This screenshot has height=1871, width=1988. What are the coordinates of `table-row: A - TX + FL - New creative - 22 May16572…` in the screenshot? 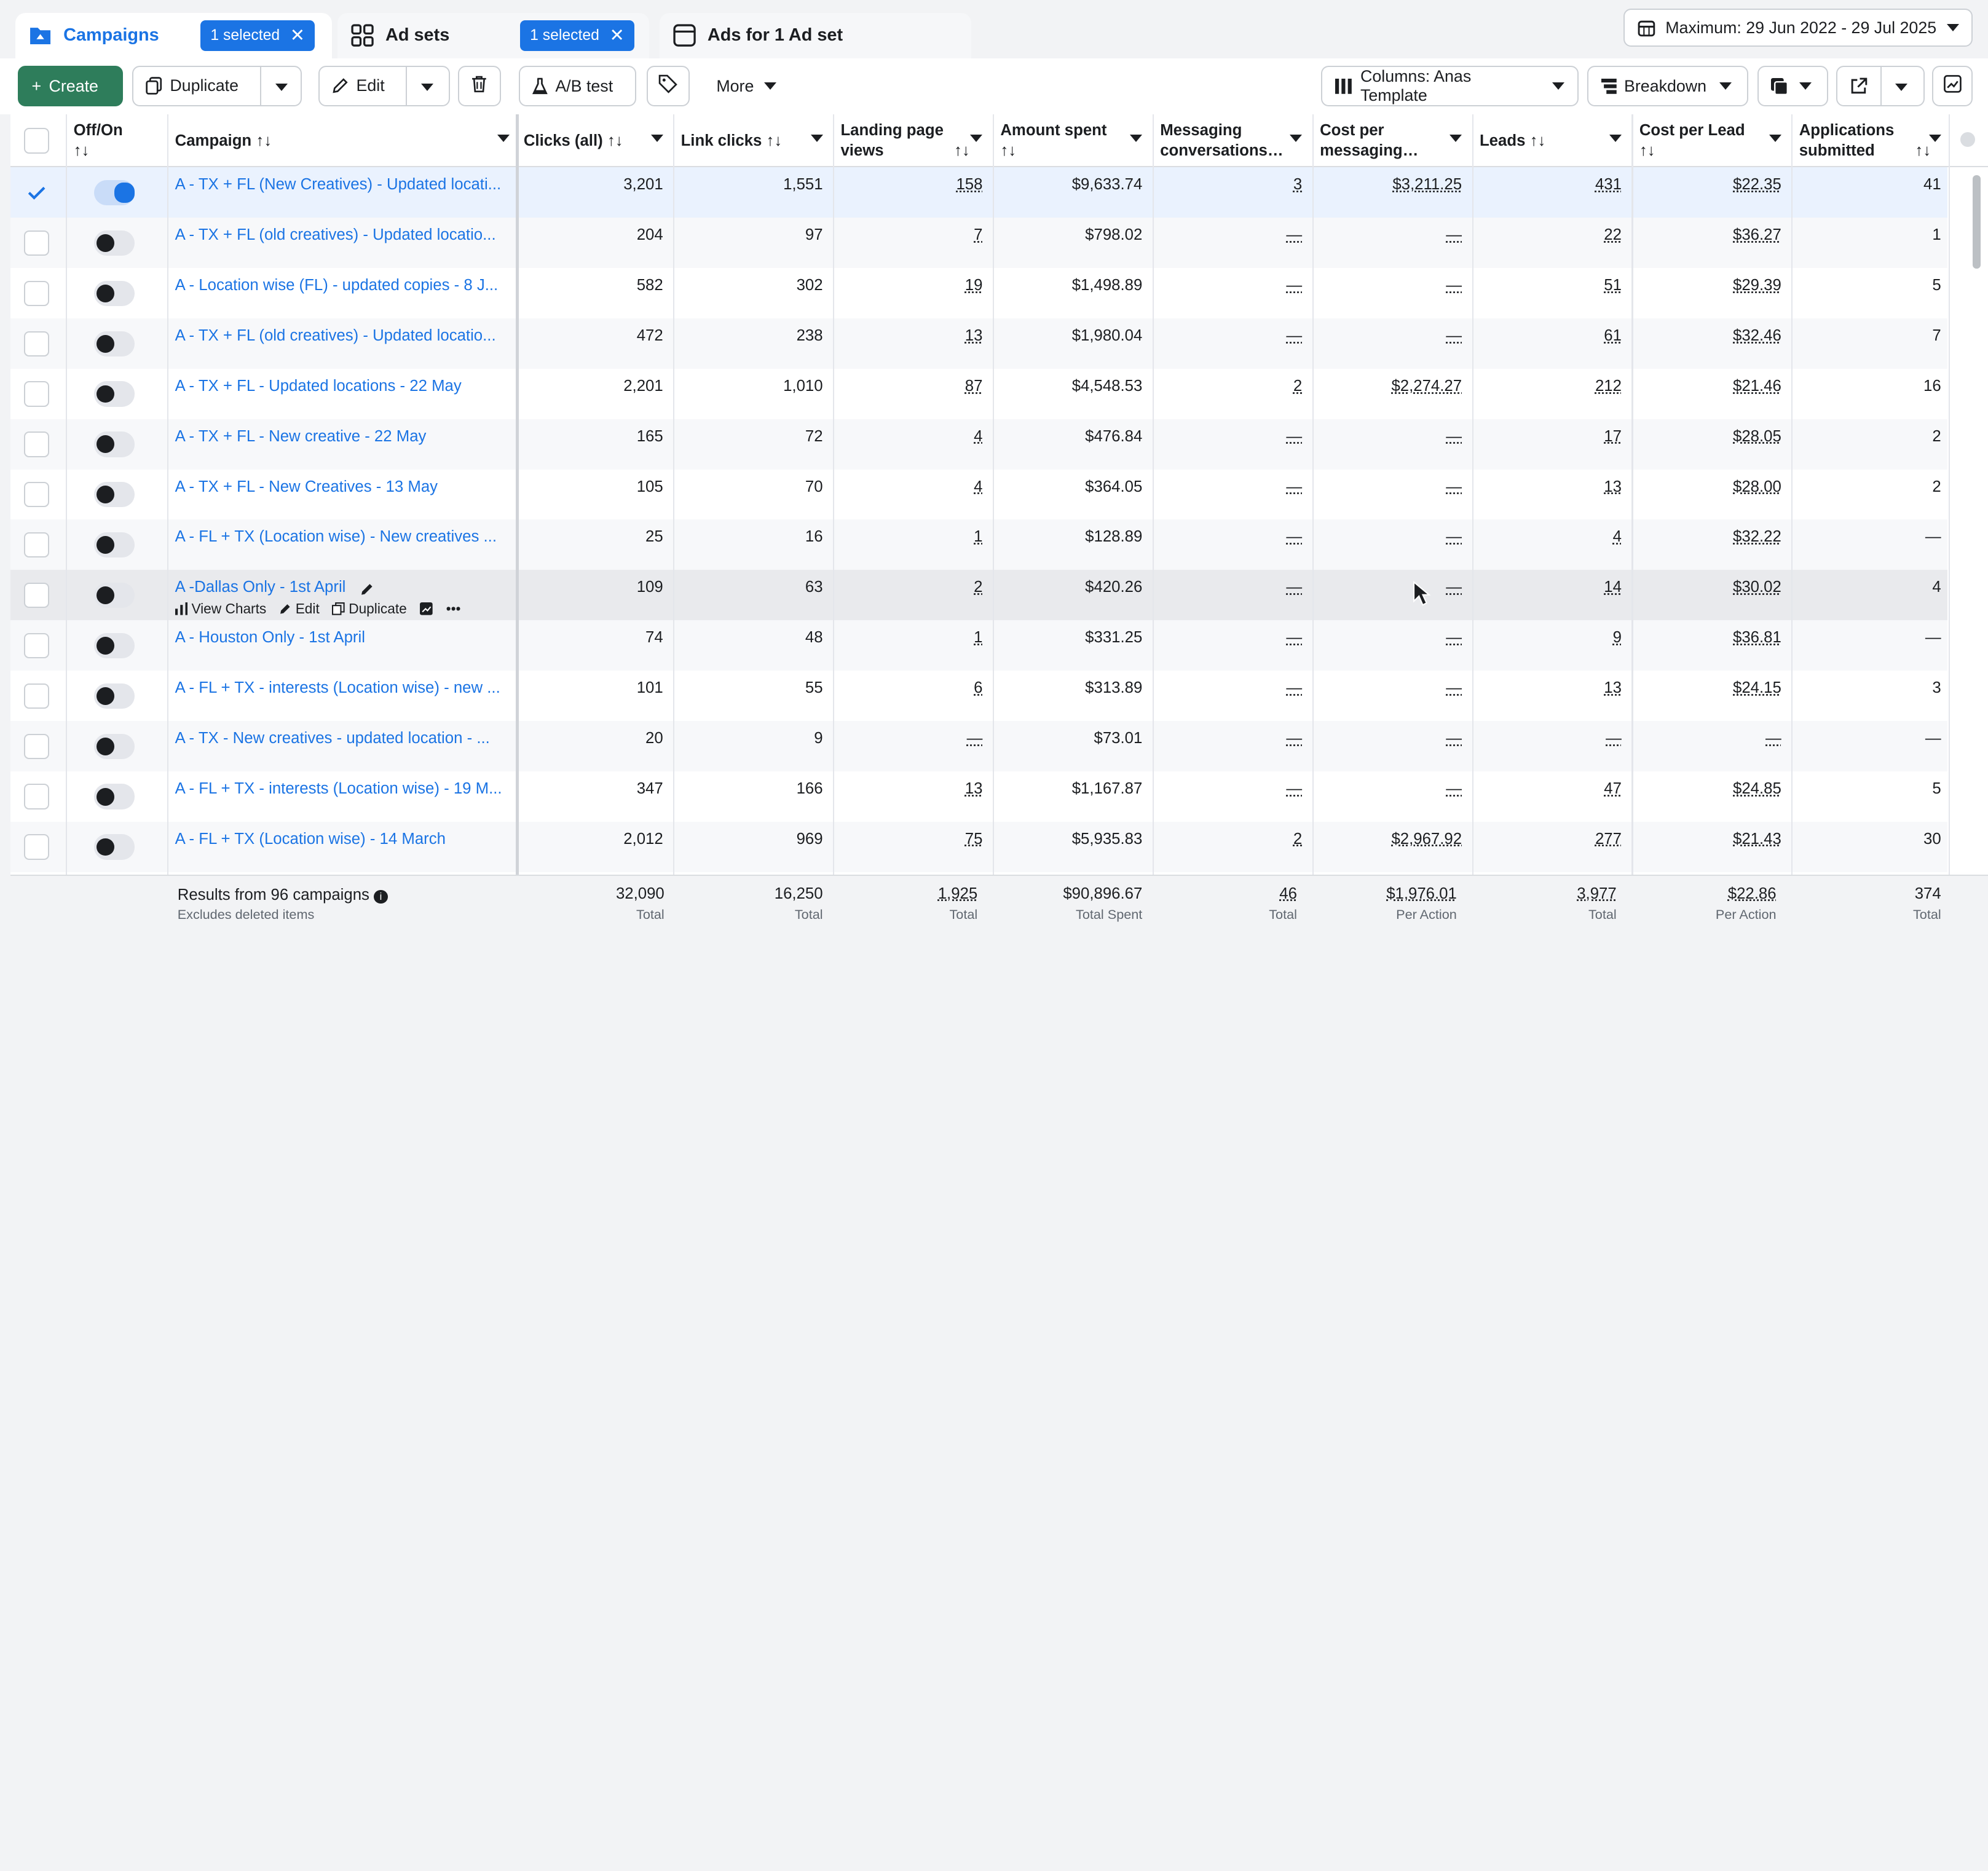 It's located at (979, 444).